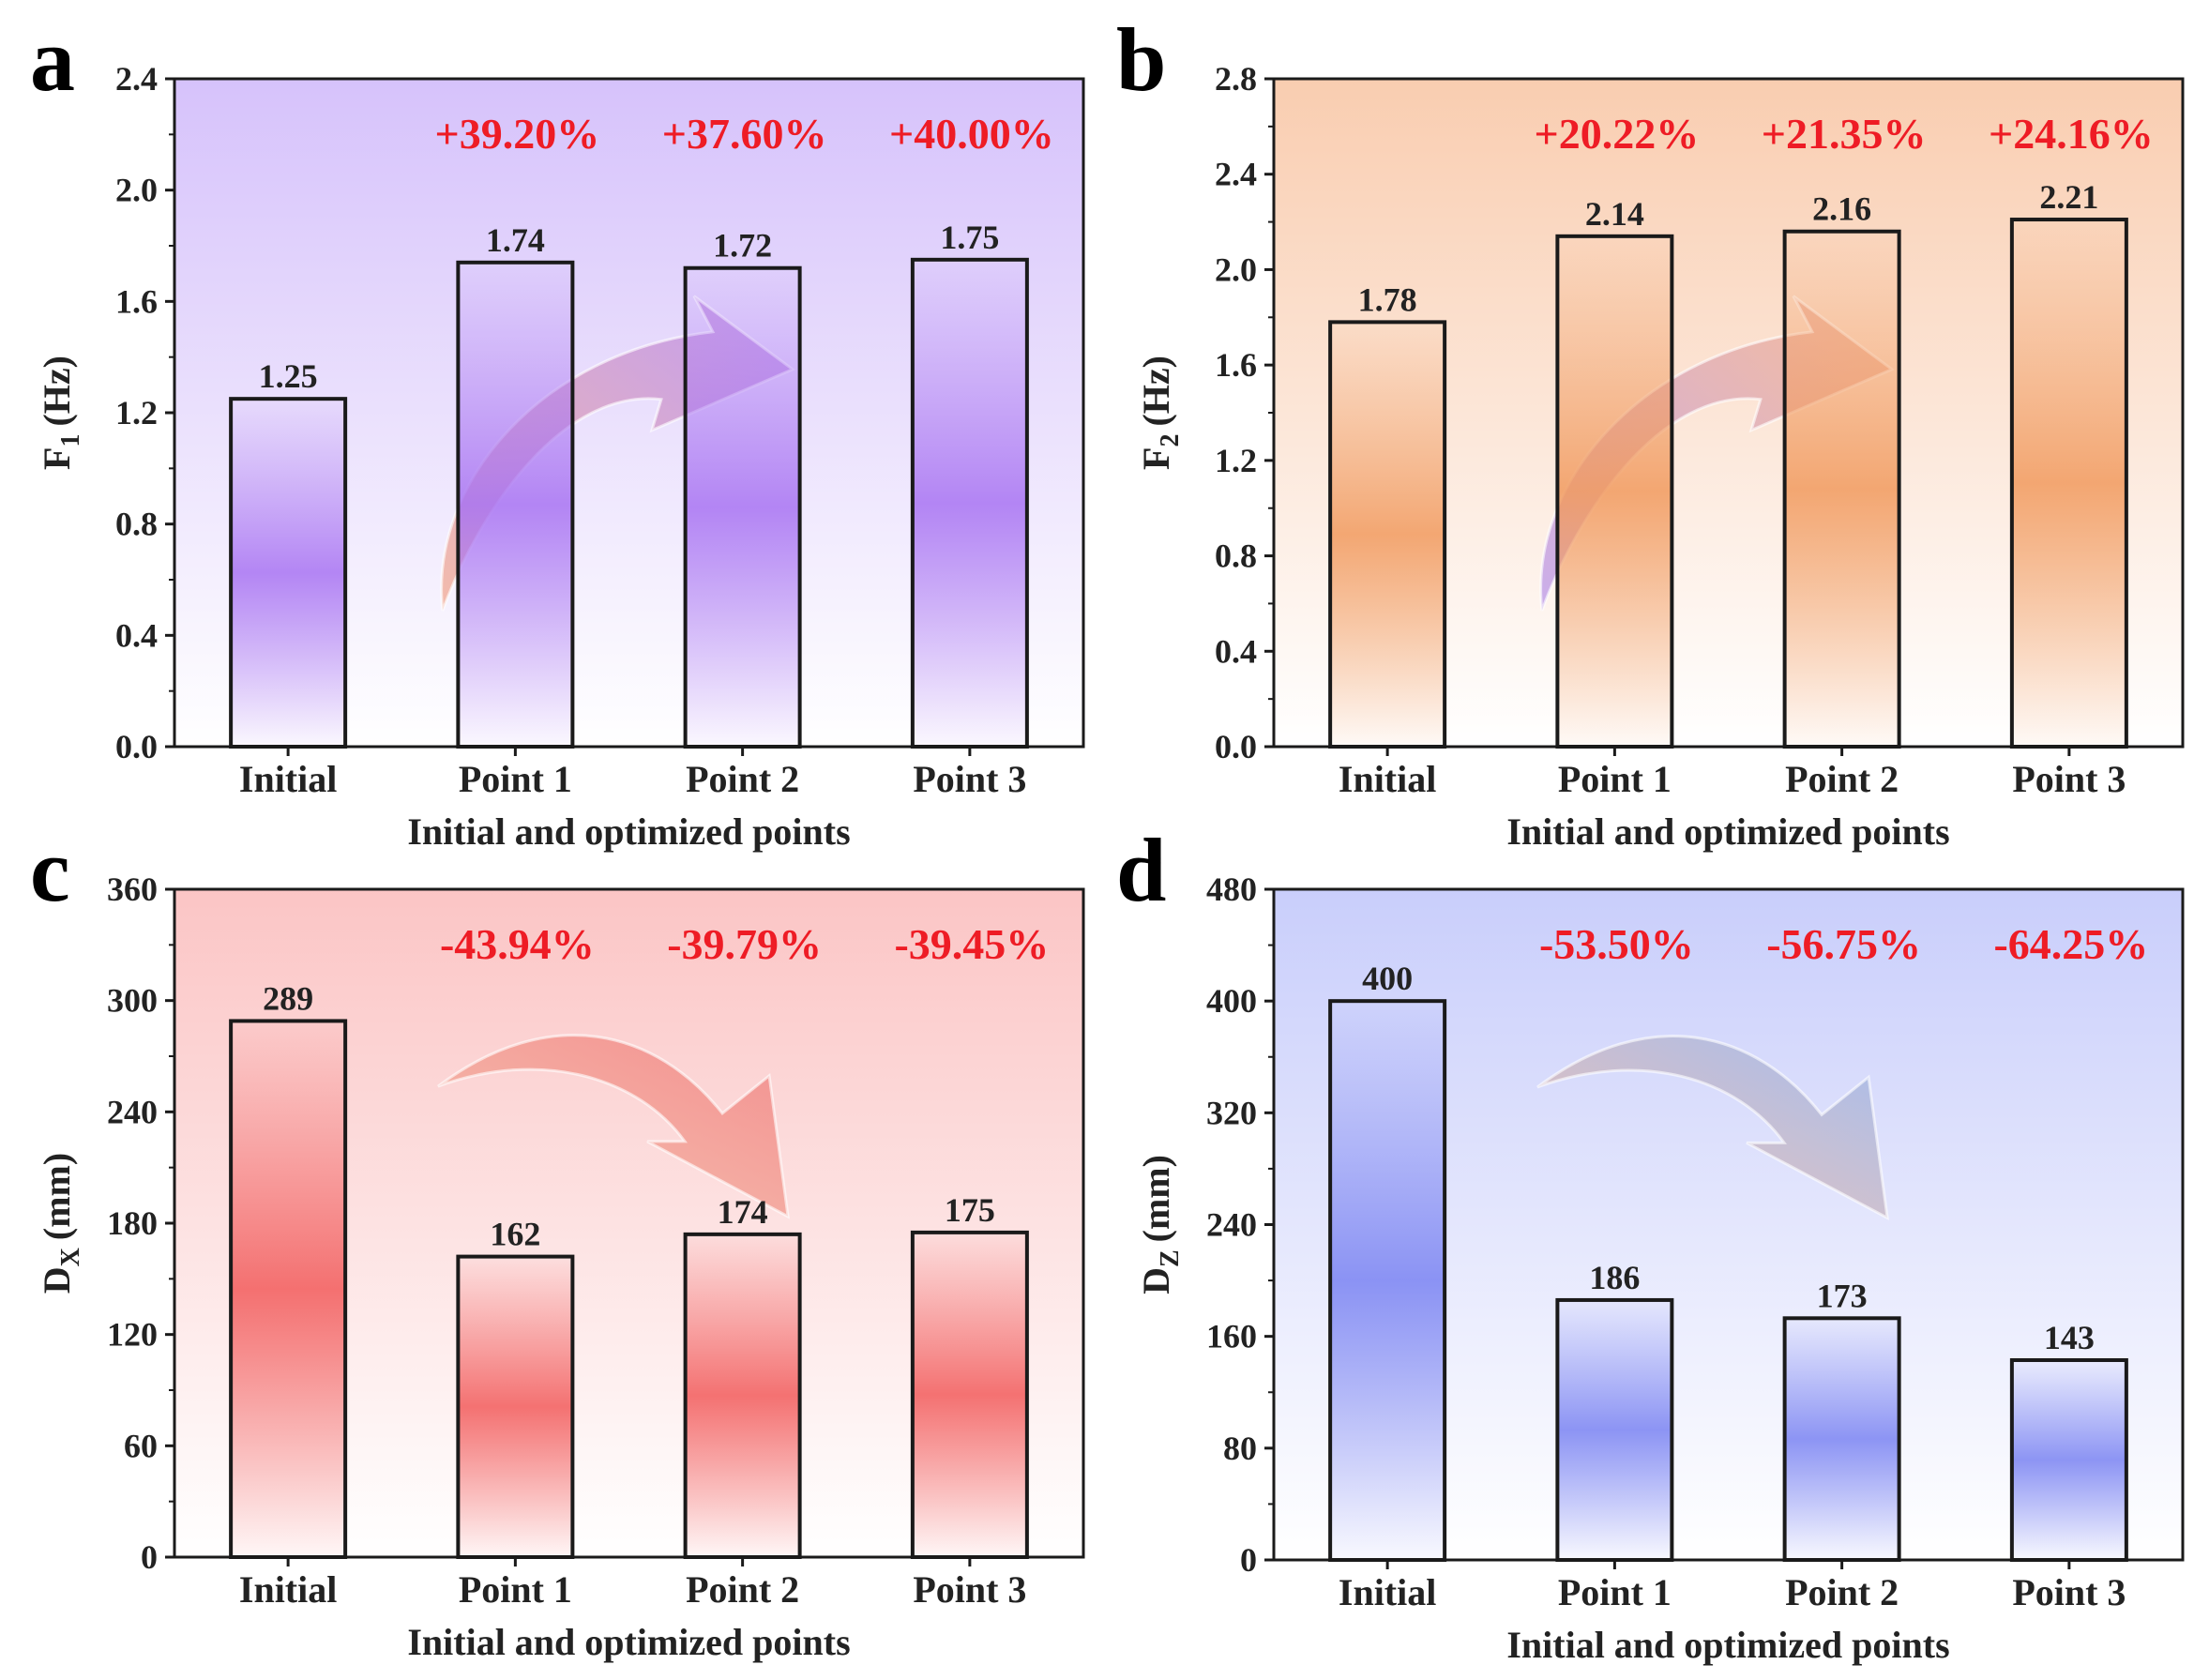  I want to click on y-axis-title: DZ (mm), so click(1160, 1224).